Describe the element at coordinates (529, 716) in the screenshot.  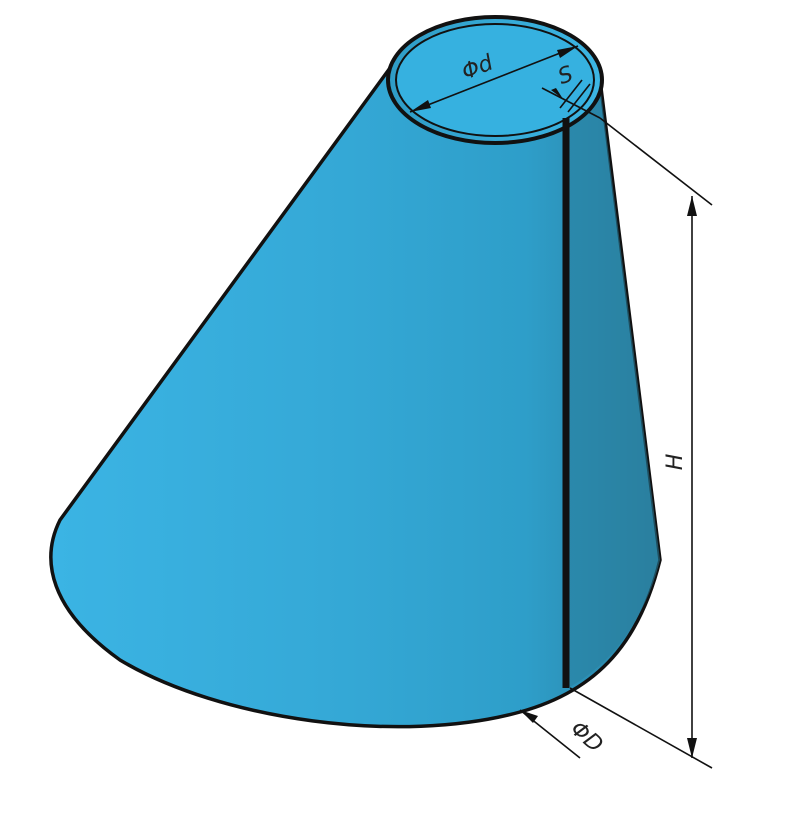
I see `base-diameter-arrow` at that location.